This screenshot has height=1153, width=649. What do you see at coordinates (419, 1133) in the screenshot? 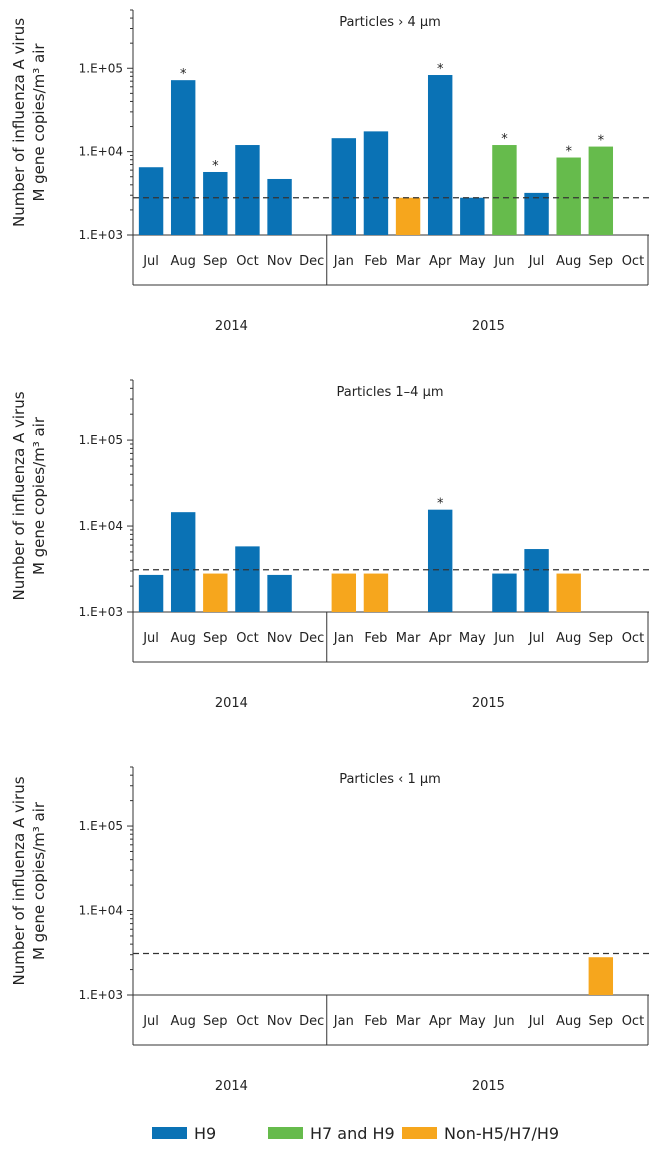
I see `legend-swatch-nonh5h7h9` at bounding box center [419, 1133].